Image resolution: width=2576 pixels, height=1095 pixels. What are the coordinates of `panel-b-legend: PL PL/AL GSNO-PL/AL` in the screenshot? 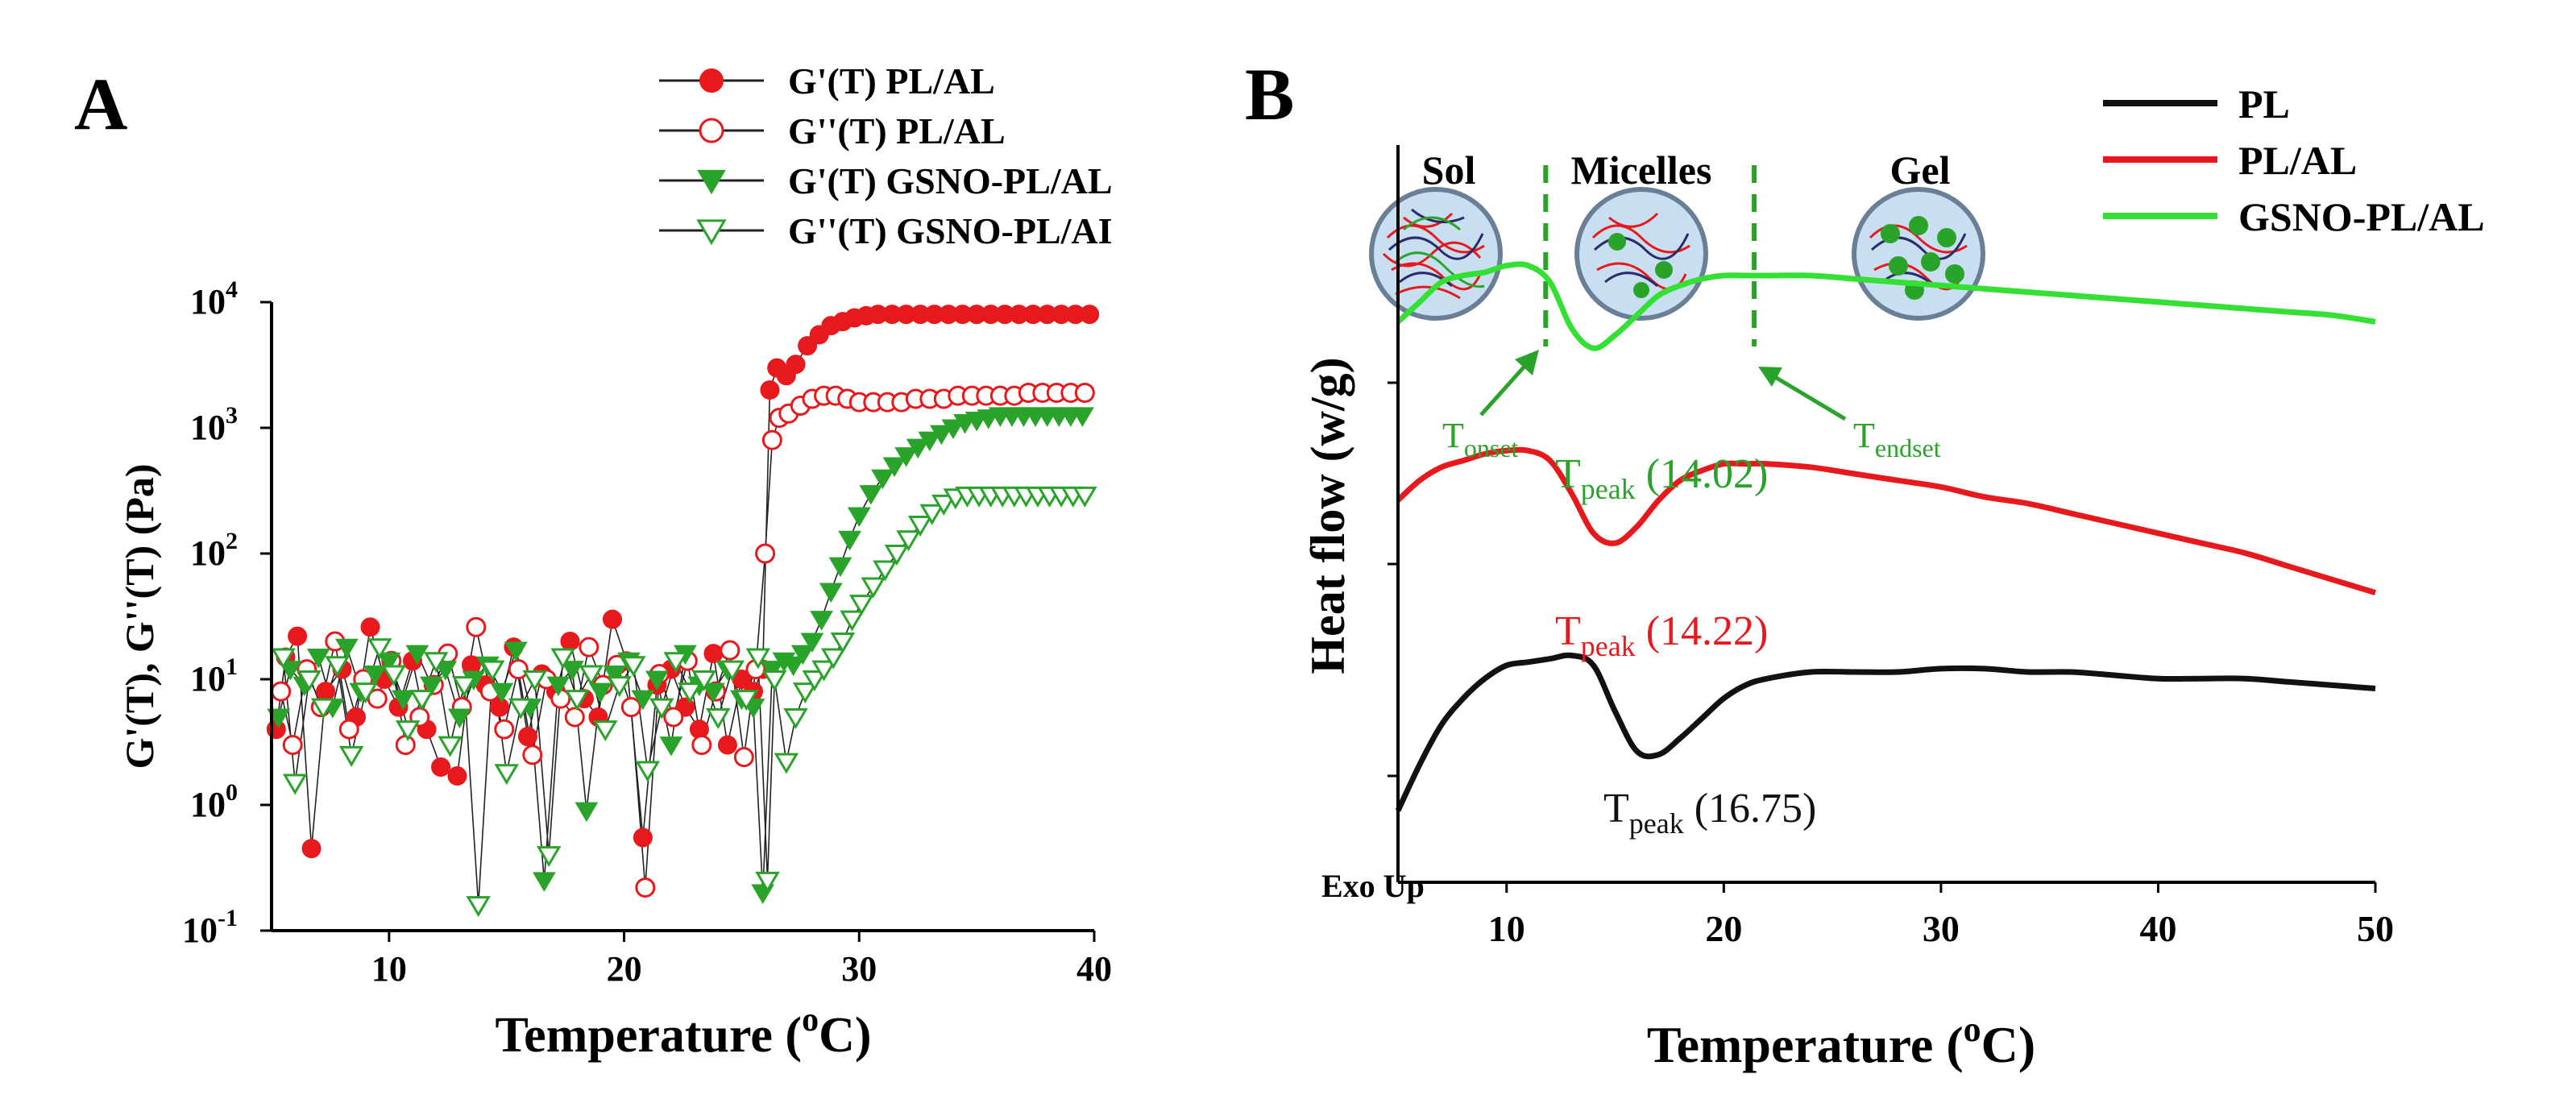 It's located at (2294, 160).